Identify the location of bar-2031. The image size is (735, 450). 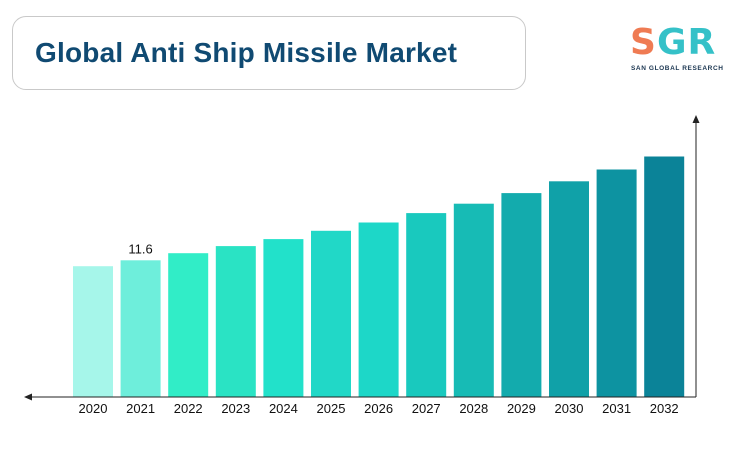
(616, 283).